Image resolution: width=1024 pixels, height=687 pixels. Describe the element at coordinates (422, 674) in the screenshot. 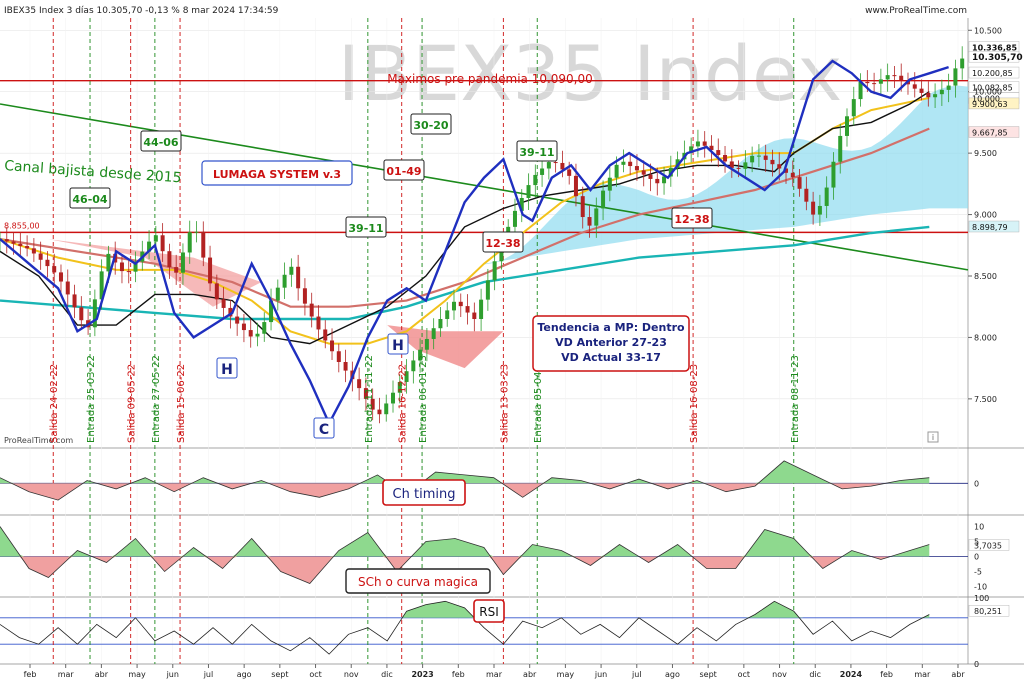

I see `x-tick-label: 2023` at that location.